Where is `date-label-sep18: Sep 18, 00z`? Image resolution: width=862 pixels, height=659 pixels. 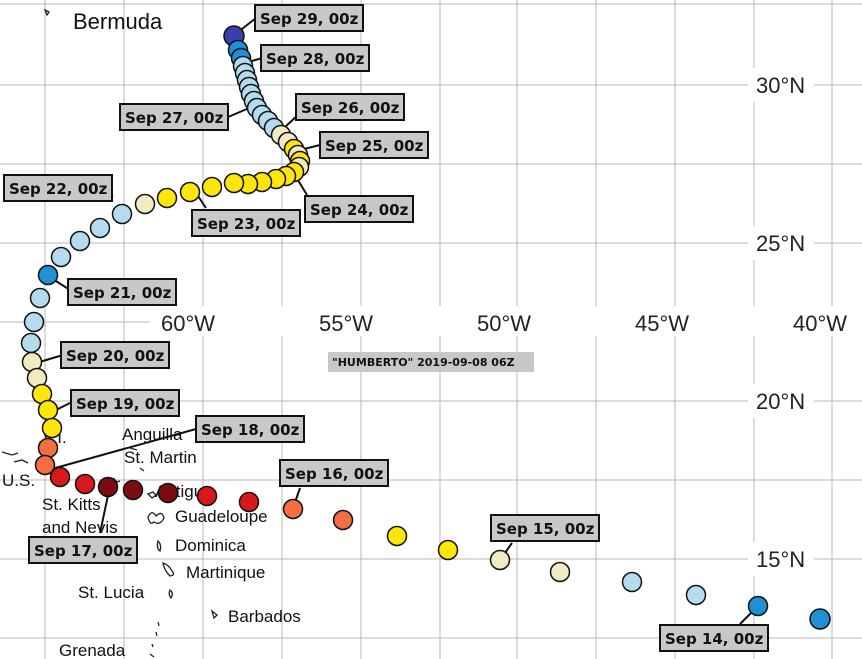 date-label-sep18: Sep 18, 00z is located at coordinates (250, 429).